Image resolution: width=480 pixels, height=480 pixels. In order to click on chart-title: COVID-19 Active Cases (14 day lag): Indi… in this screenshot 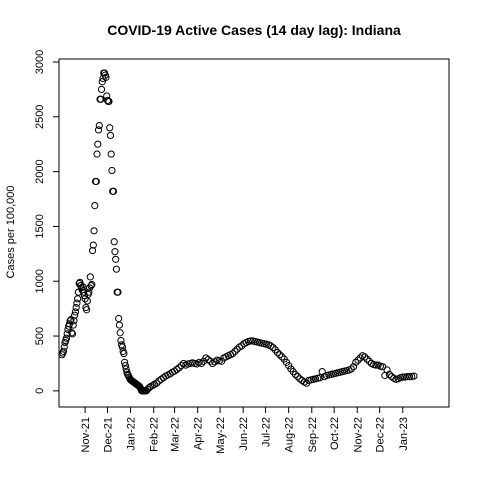, I will do `click(254, 30)`.